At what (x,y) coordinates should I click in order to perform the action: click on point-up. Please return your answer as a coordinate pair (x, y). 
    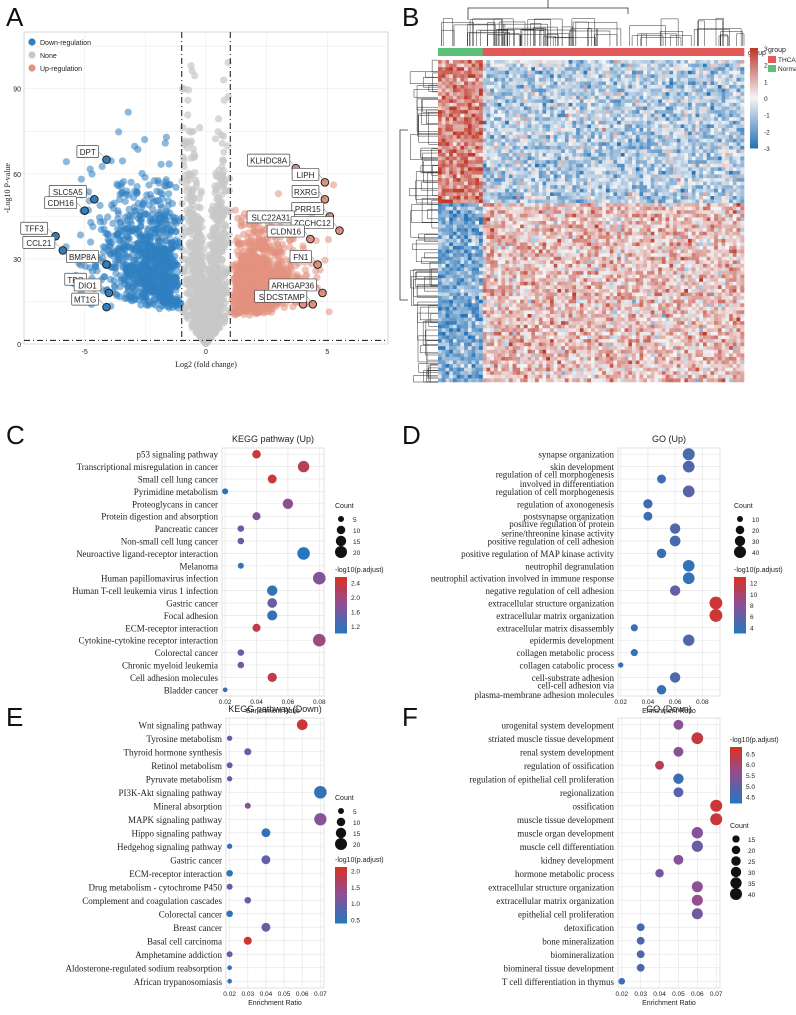
    Looking at the image, I should click on (293, 307).